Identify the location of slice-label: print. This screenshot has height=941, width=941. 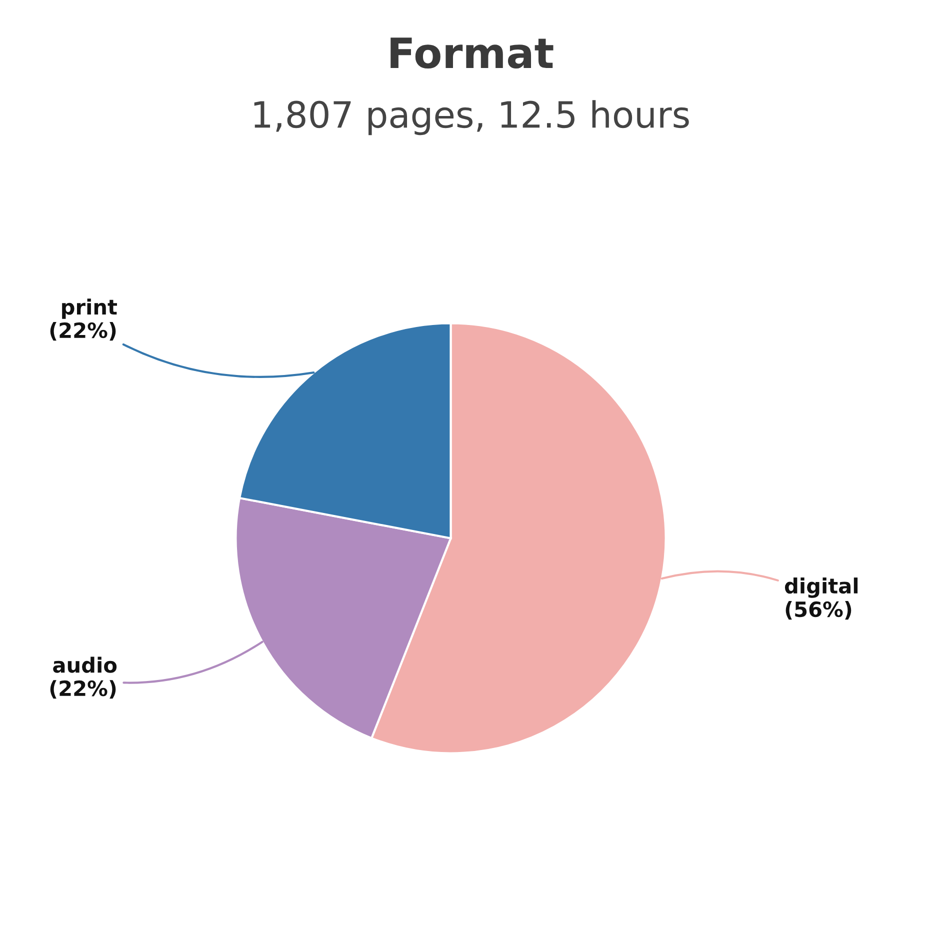
(89, 308).